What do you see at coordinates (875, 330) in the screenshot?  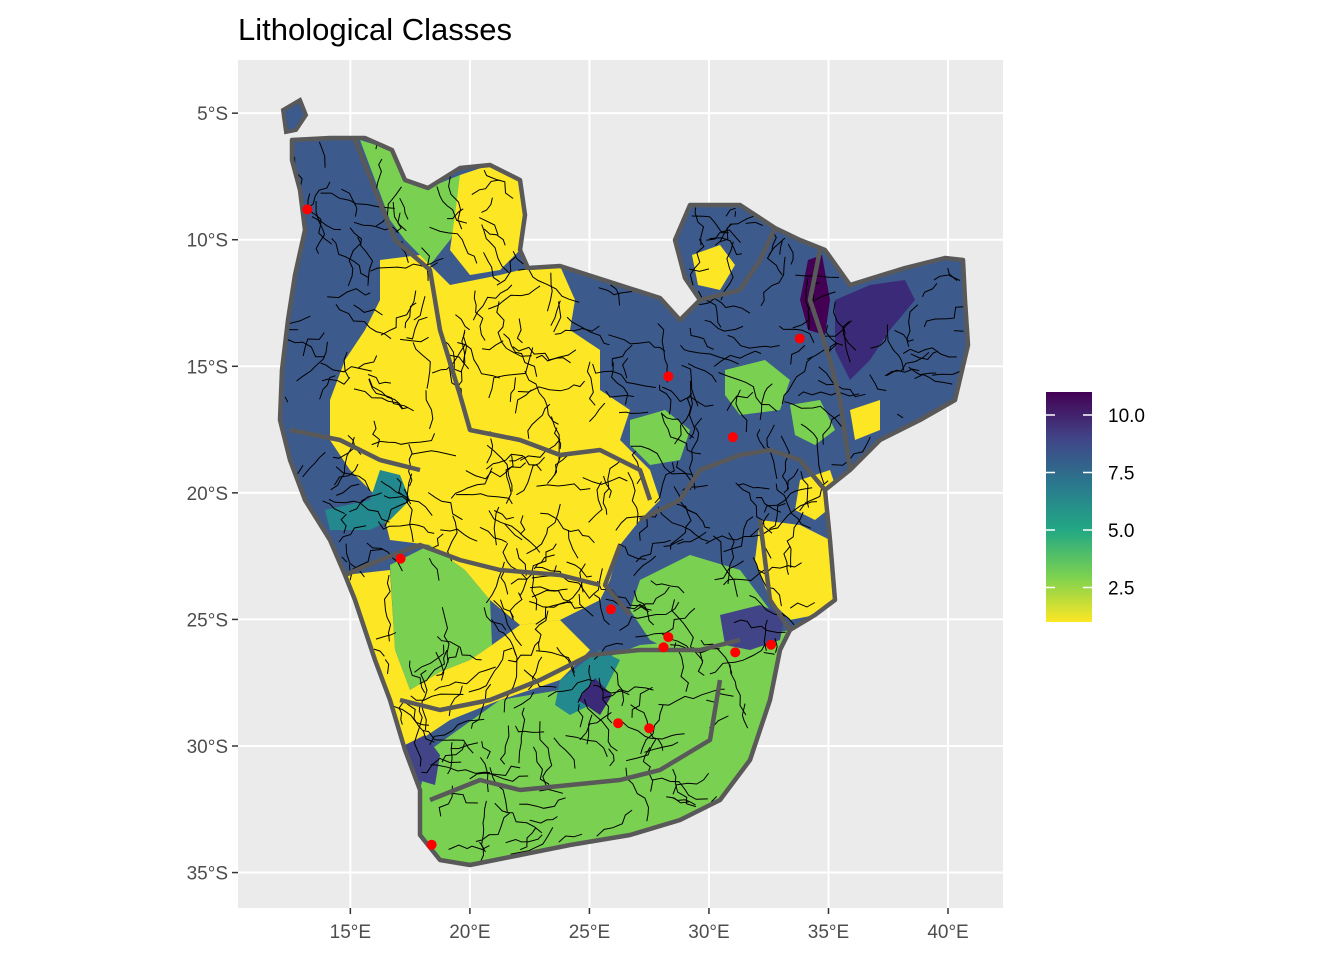 I see `lithology-region-malawi-purple` at bounding box center [875, 330].